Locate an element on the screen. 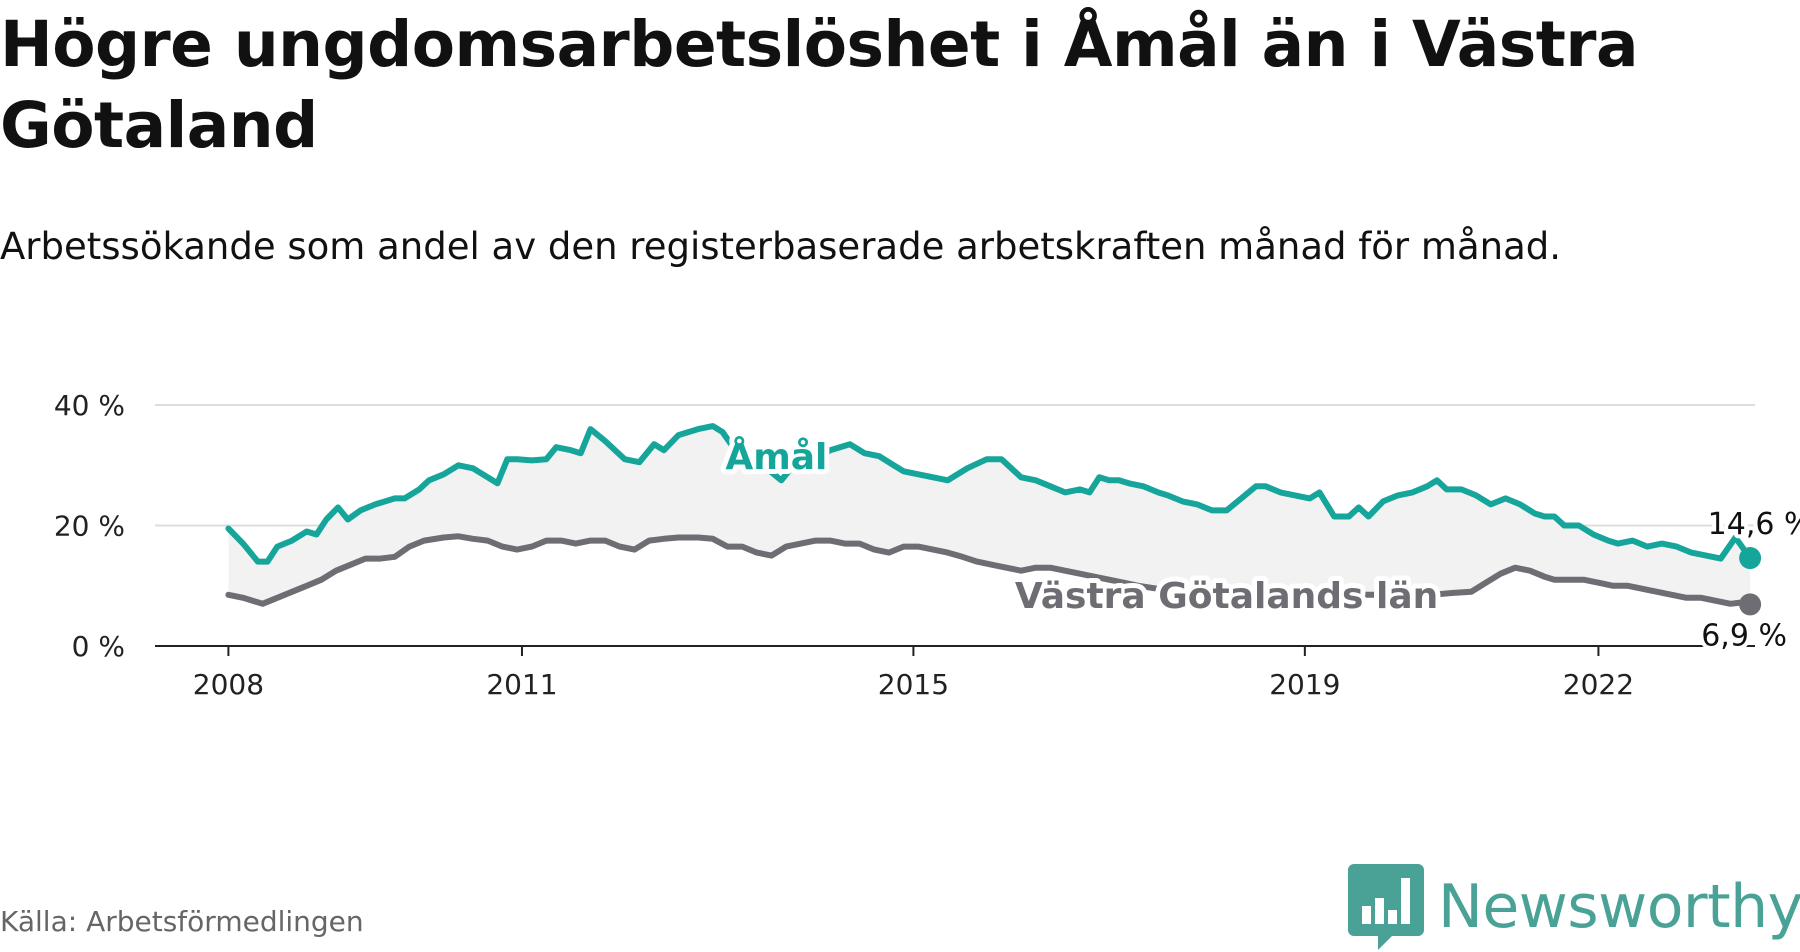 Image resolution: width=1800 pixels, height=952 pixels. y-axis: 0 % 20 % 40 % is located at coordinates (89, 526).